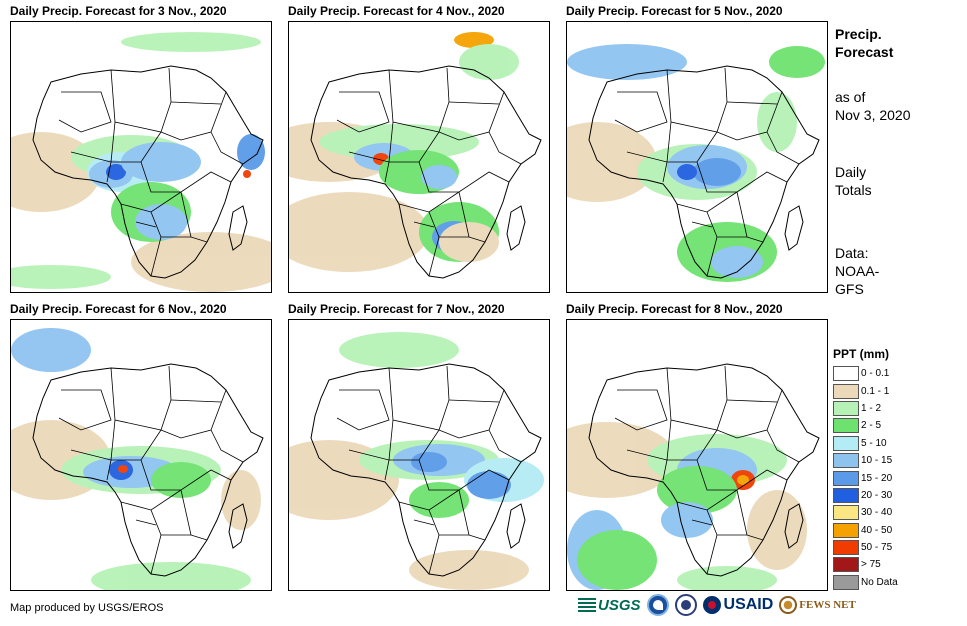 This screenshot has height=626, width=967. I want to click on legend-label: 1 - 2, so click(871, 408).